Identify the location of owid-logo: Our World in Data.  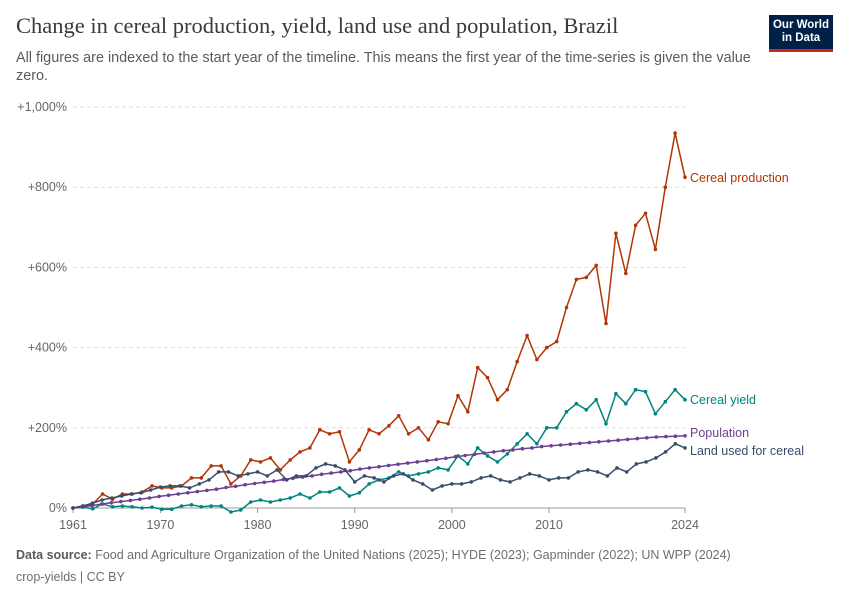
(801, 33).